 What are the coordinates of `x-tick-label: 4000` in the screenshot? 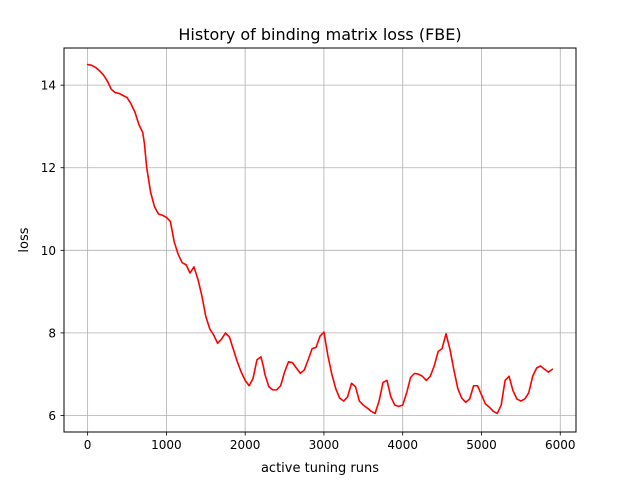 It's located at (402, 445).